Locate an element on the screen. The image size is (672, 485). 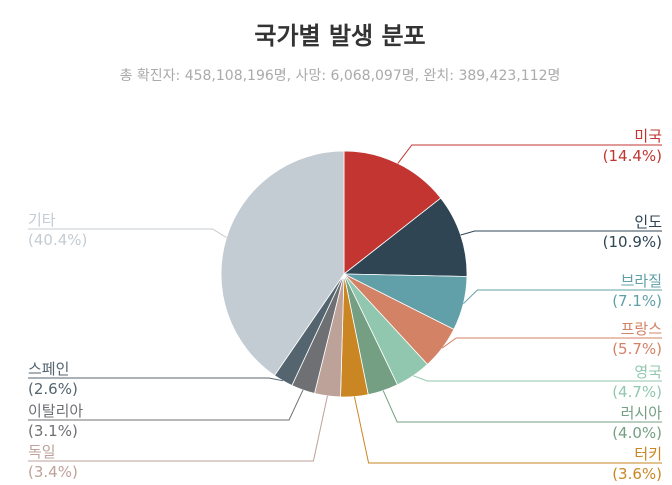
slice-label-percent-4: (5.7%) is located at coordinates (637, 349).